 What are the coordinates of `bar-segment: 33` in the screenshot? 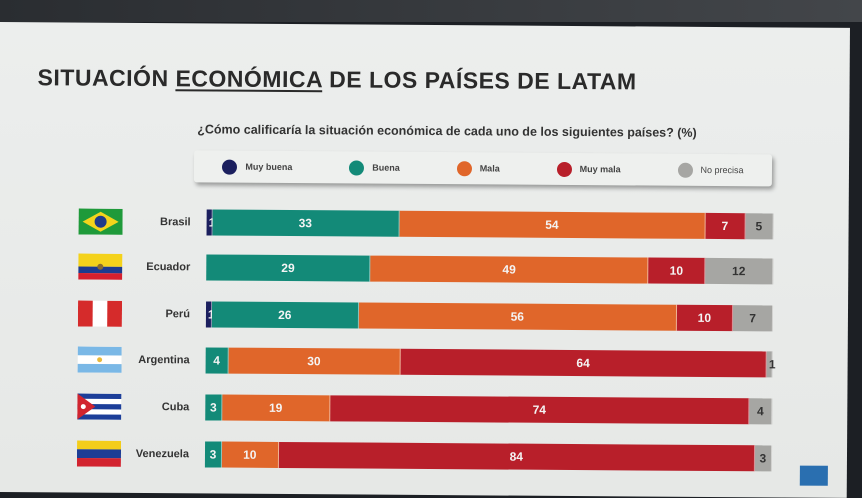 It's located at (306, 223).